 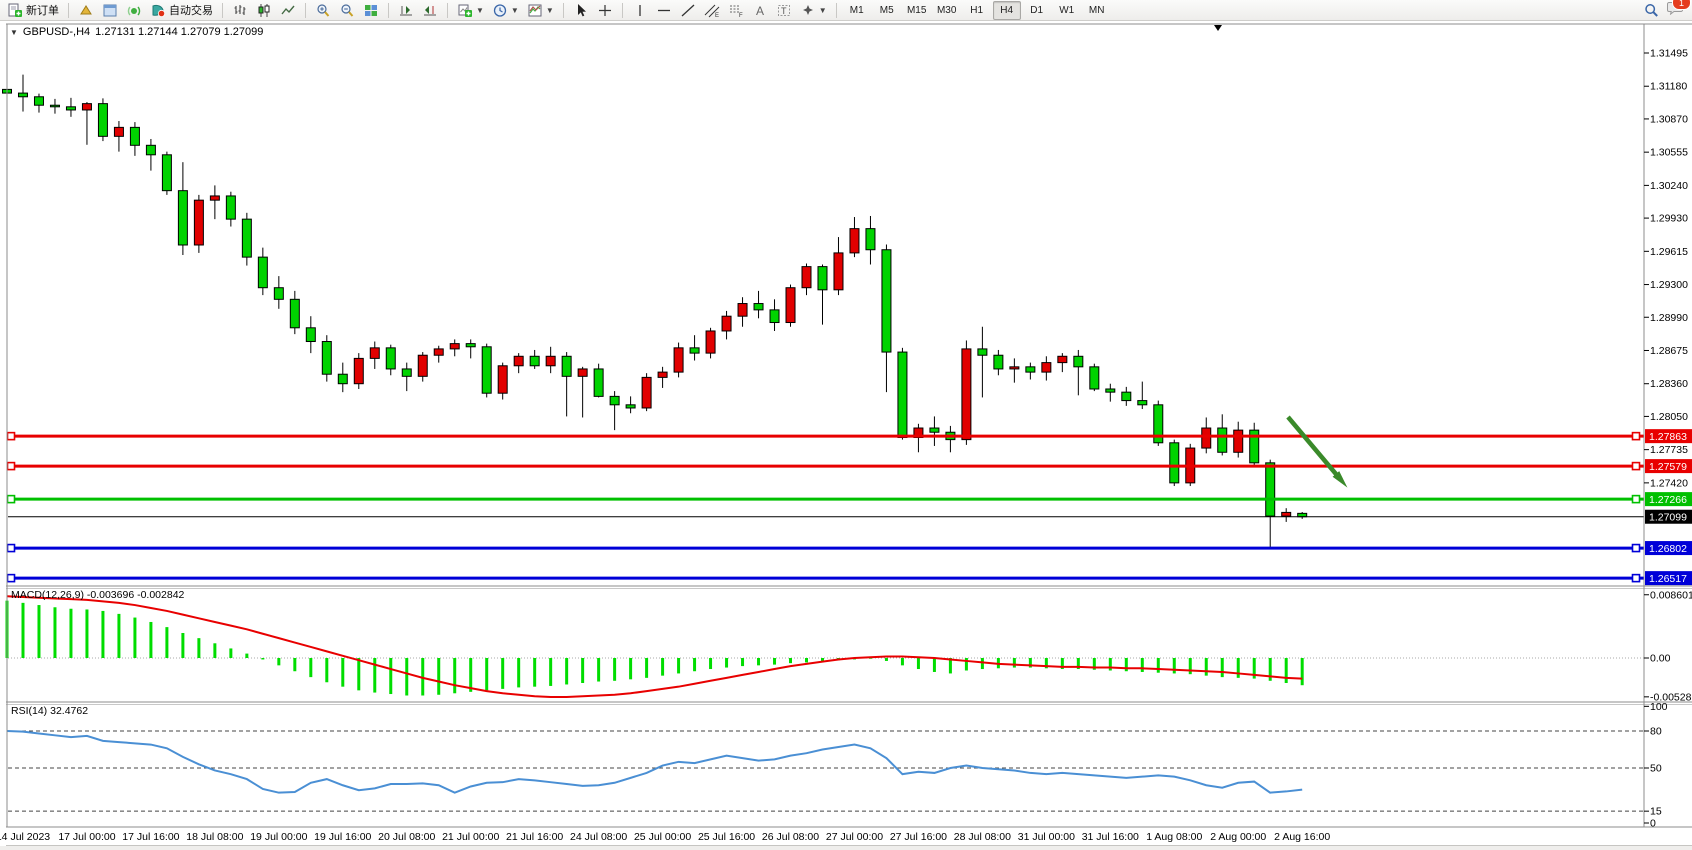 I want to click on tab-timeframe-m30: M30, so click(x=946, y=10).